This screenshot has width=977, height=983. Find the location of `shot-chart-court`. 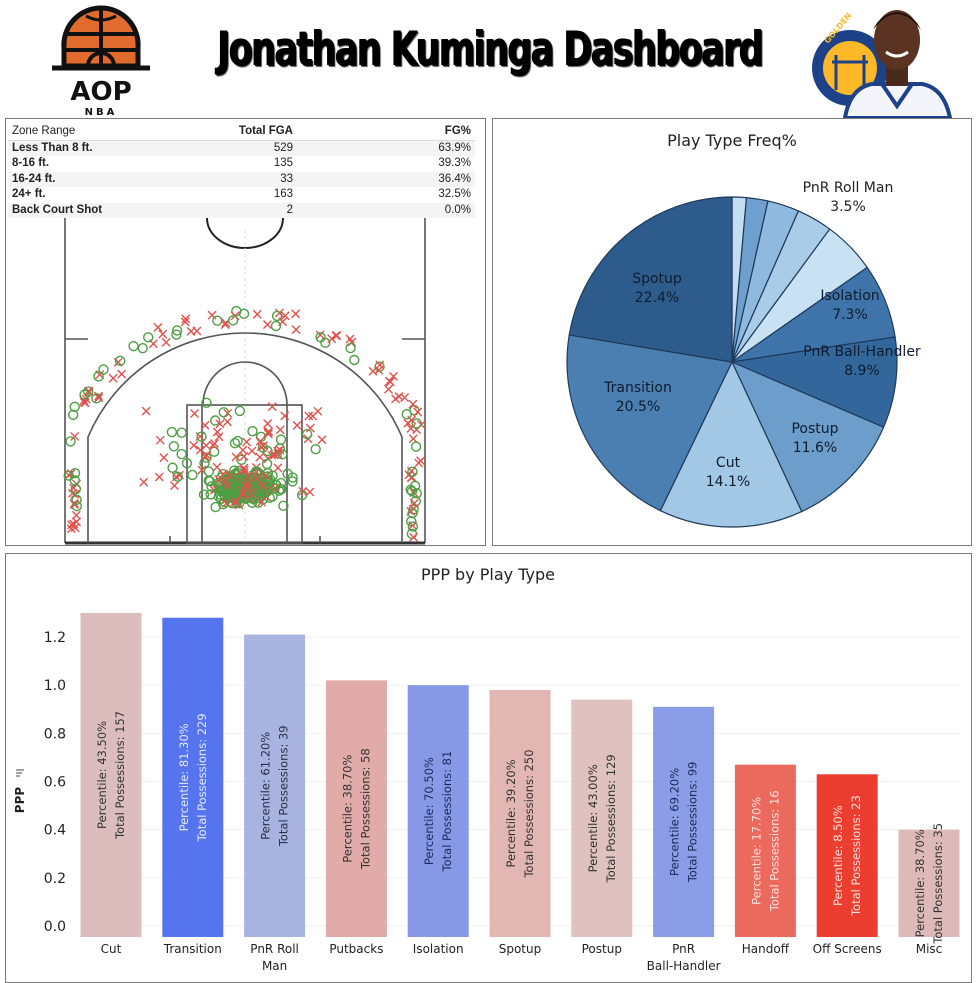

shot-chart-court is located at coordinates (244, 381).